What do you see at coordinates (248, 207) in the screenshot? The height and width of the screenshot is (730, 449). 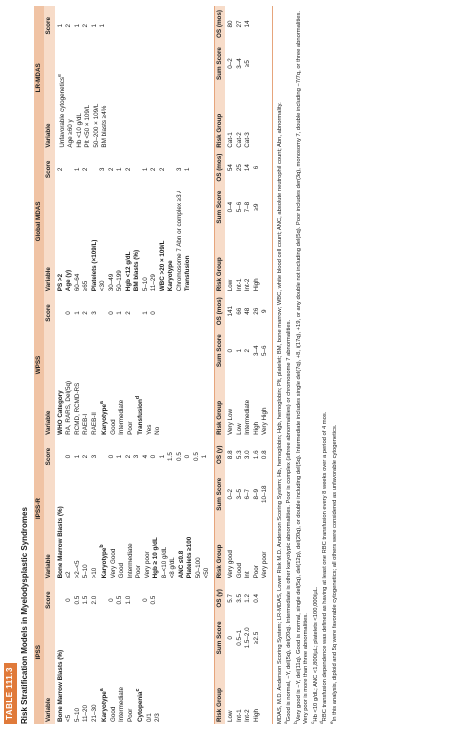 I see `sum-cell: 0–4 5–6 7–8 ≥9` at bounding box center [248, 207].